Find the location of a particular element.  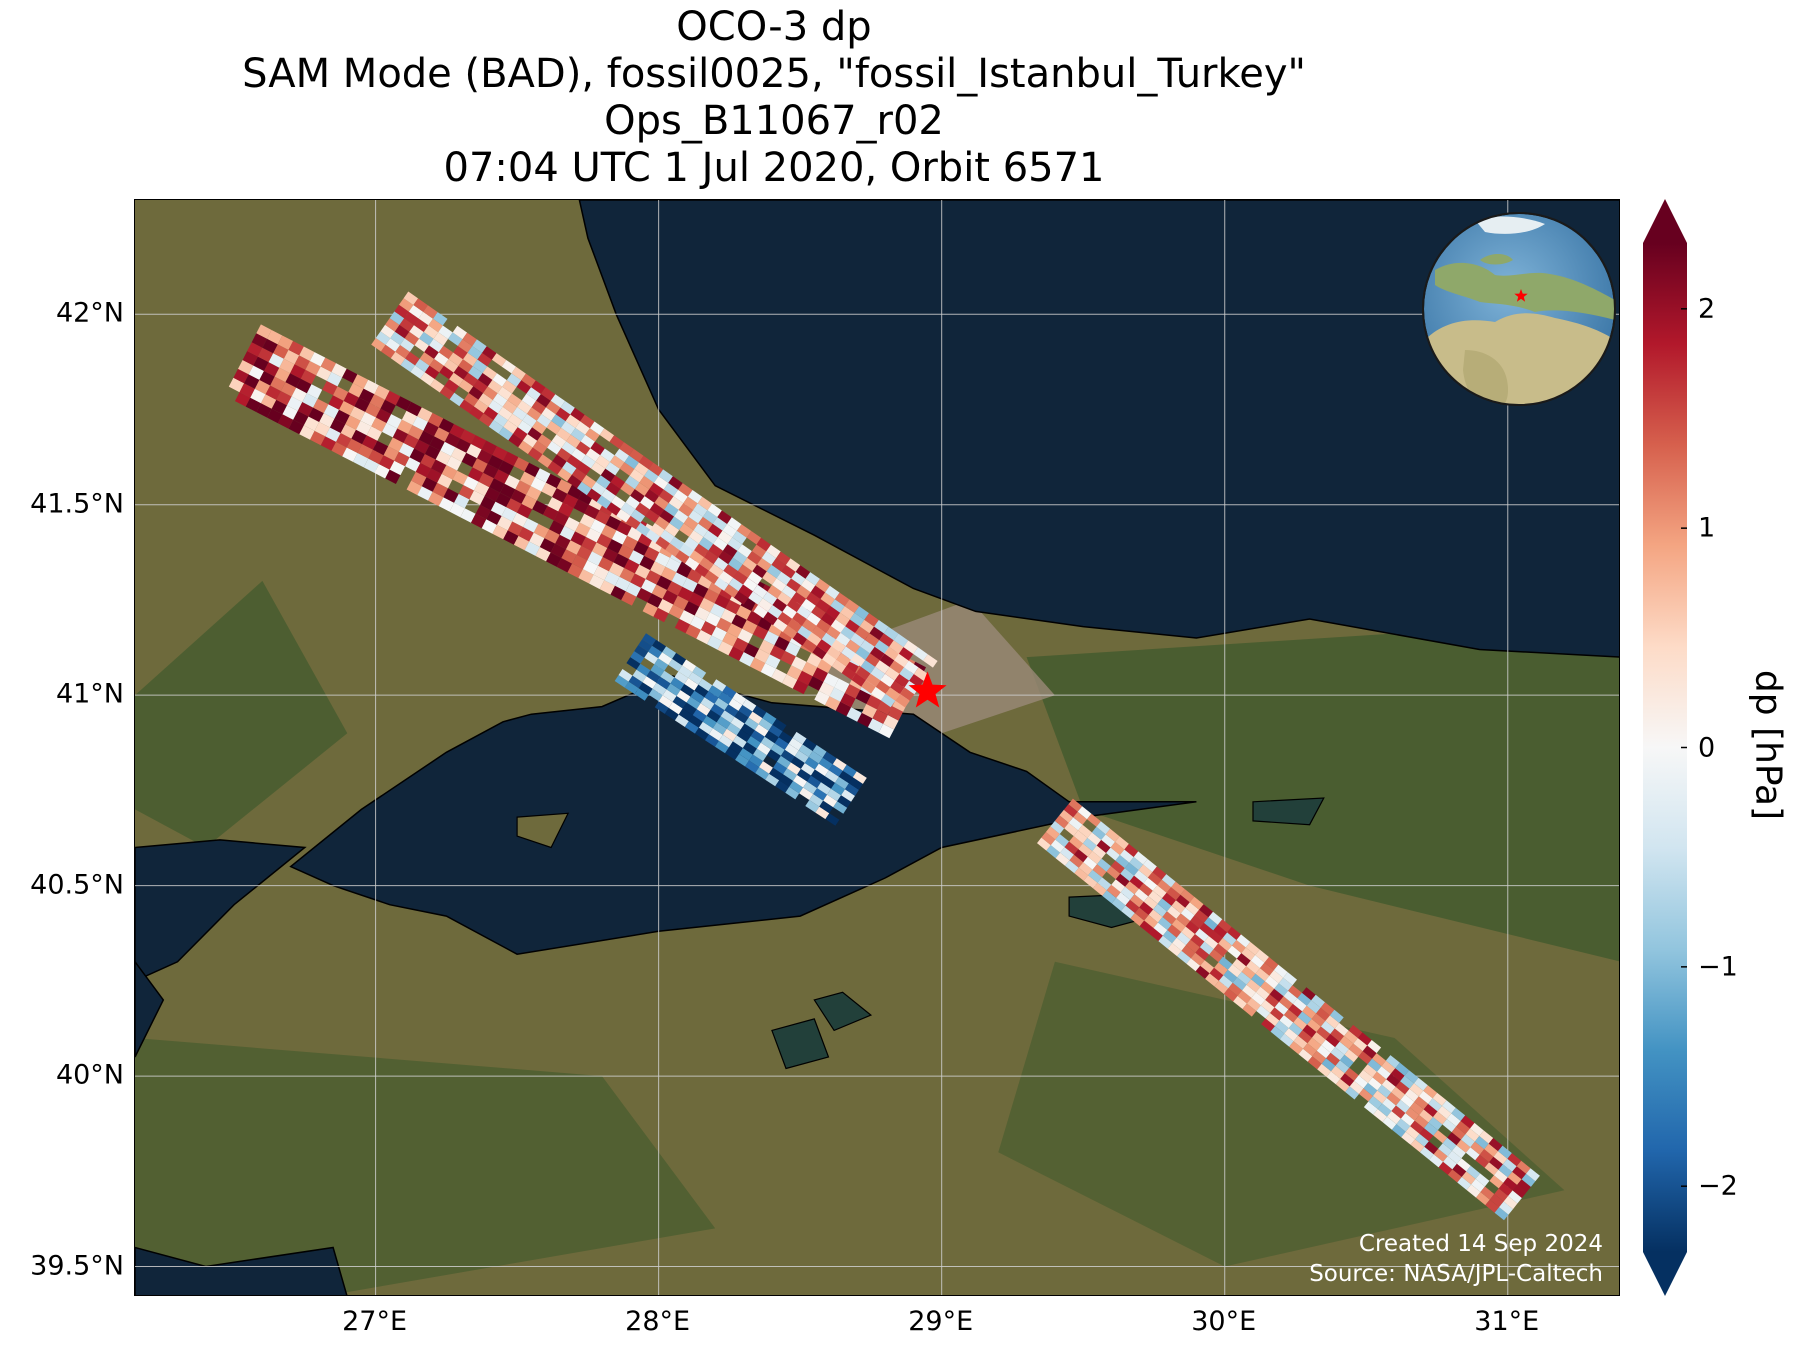

globe-inset is located at coordinates (1519, 309).